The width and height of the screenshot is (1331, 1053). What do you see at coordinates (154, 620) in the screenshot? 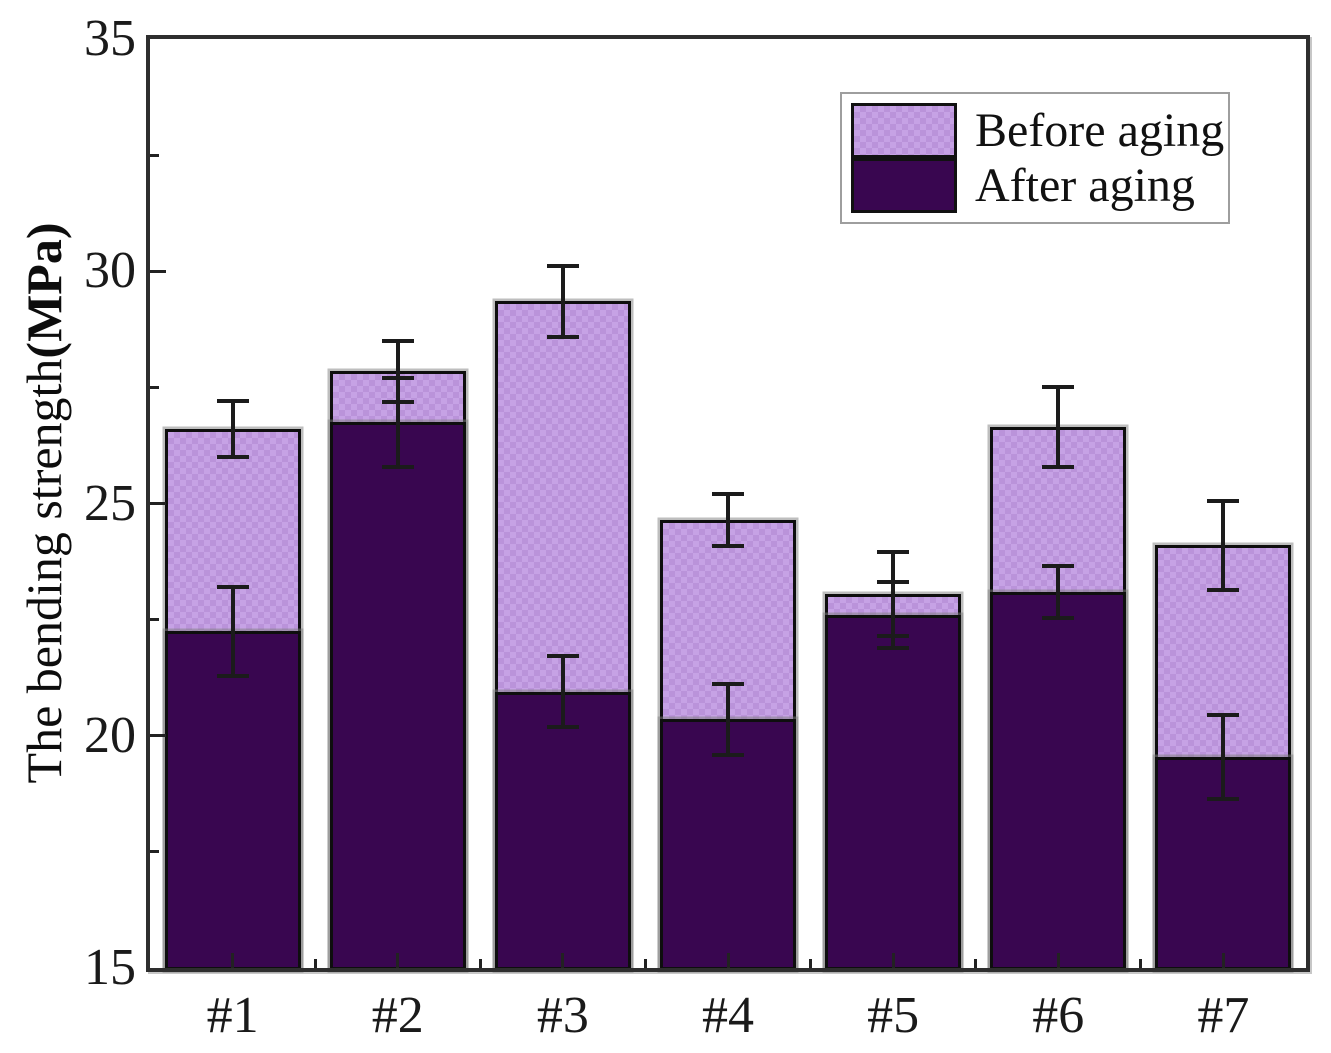
I see `y-minor-tick-22.5` at bounding box center [154, 620].